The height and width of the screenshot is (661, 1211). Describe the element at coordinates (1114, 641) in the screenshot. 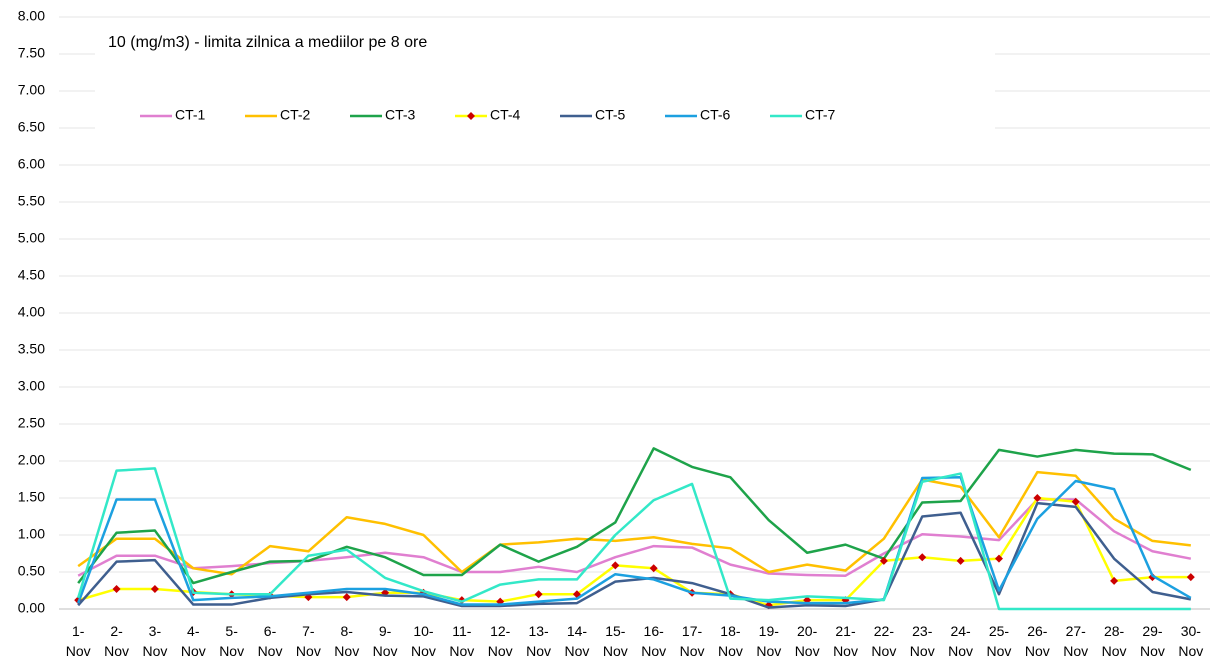

I see `x-tick-label: 28-Nov` at that location.